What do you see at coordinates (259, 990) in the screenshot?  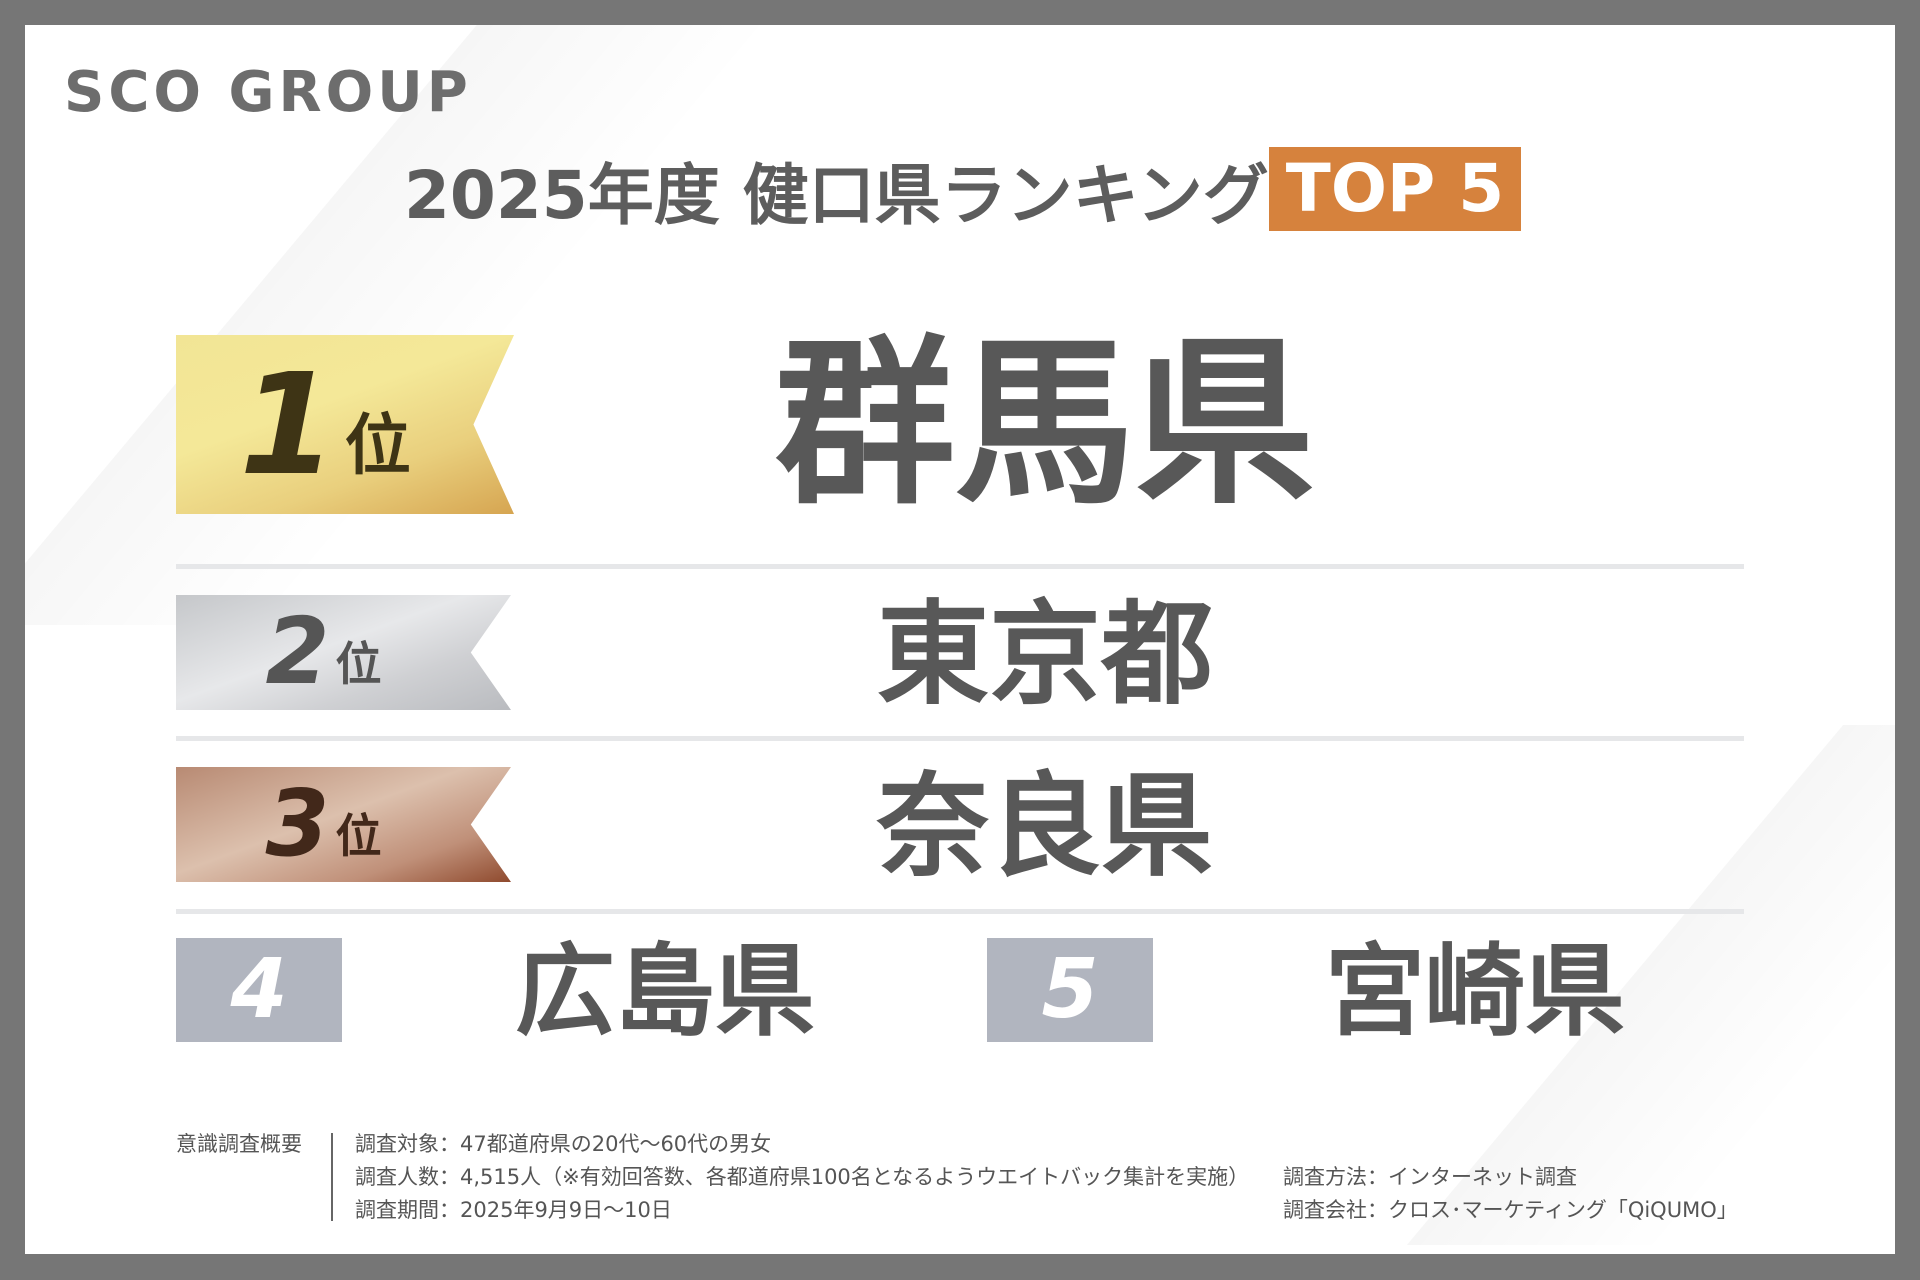 I see `rank-4-badge: 4` at bounding box center [259, 990].